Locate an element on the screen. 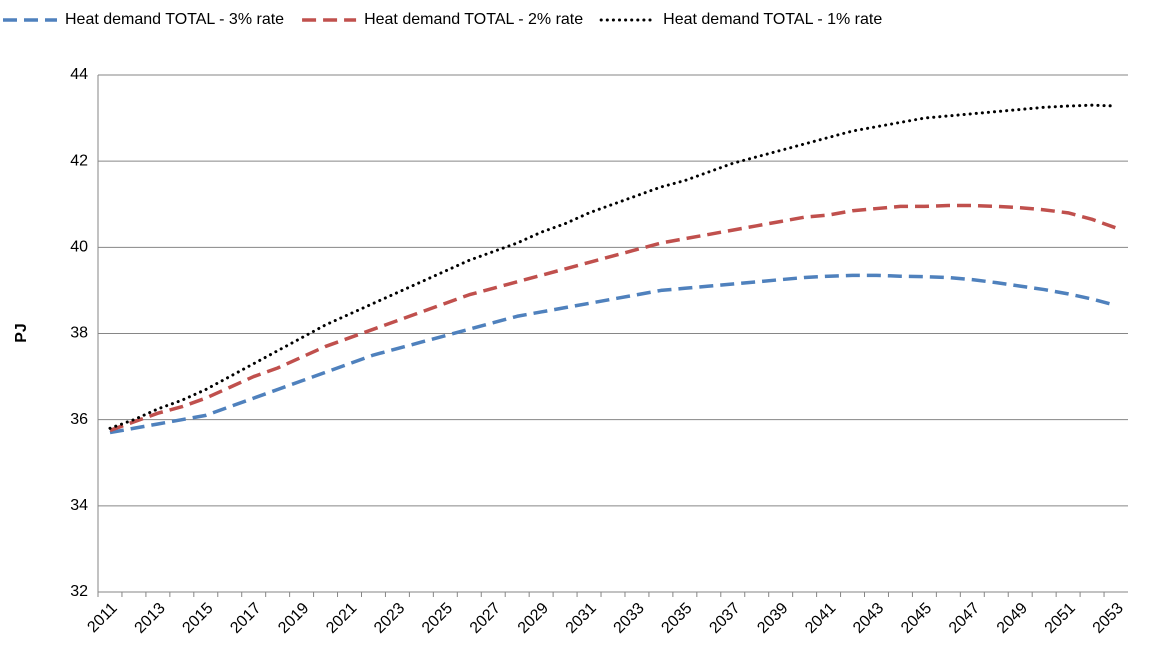 The width and height of the screenshot is (1163, 669). x-tick-label: 2053 is located at coordinates (1108, 618).